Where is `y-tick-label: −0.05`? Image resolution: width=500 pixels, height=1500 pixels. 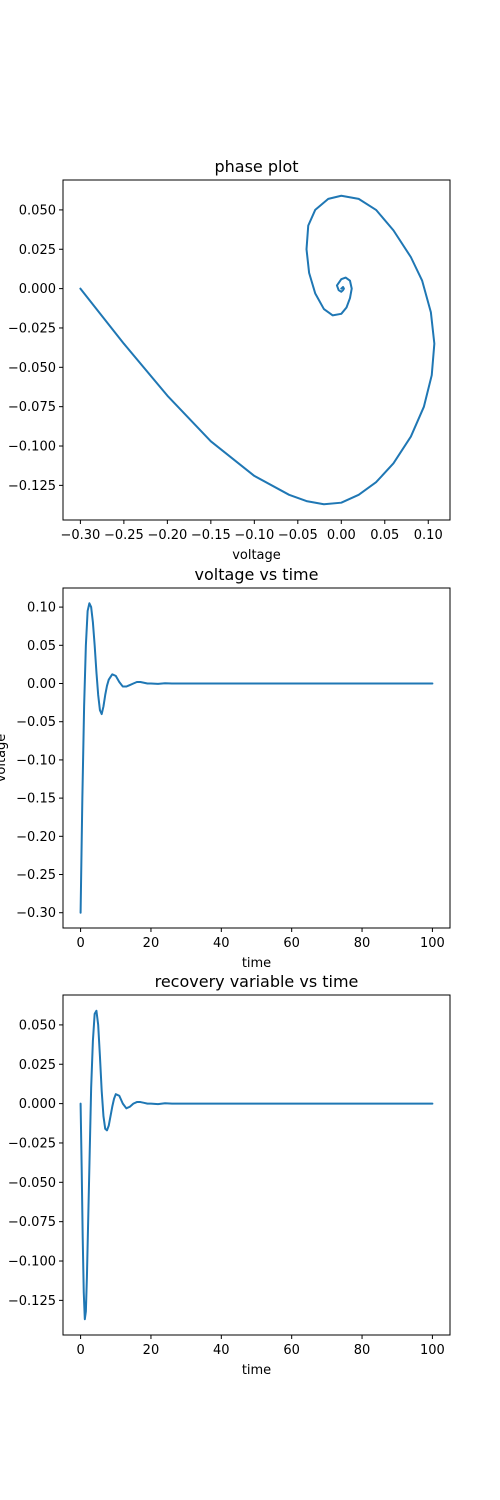
y-tick-label: −0.05 is located at coordinates (36, 722).